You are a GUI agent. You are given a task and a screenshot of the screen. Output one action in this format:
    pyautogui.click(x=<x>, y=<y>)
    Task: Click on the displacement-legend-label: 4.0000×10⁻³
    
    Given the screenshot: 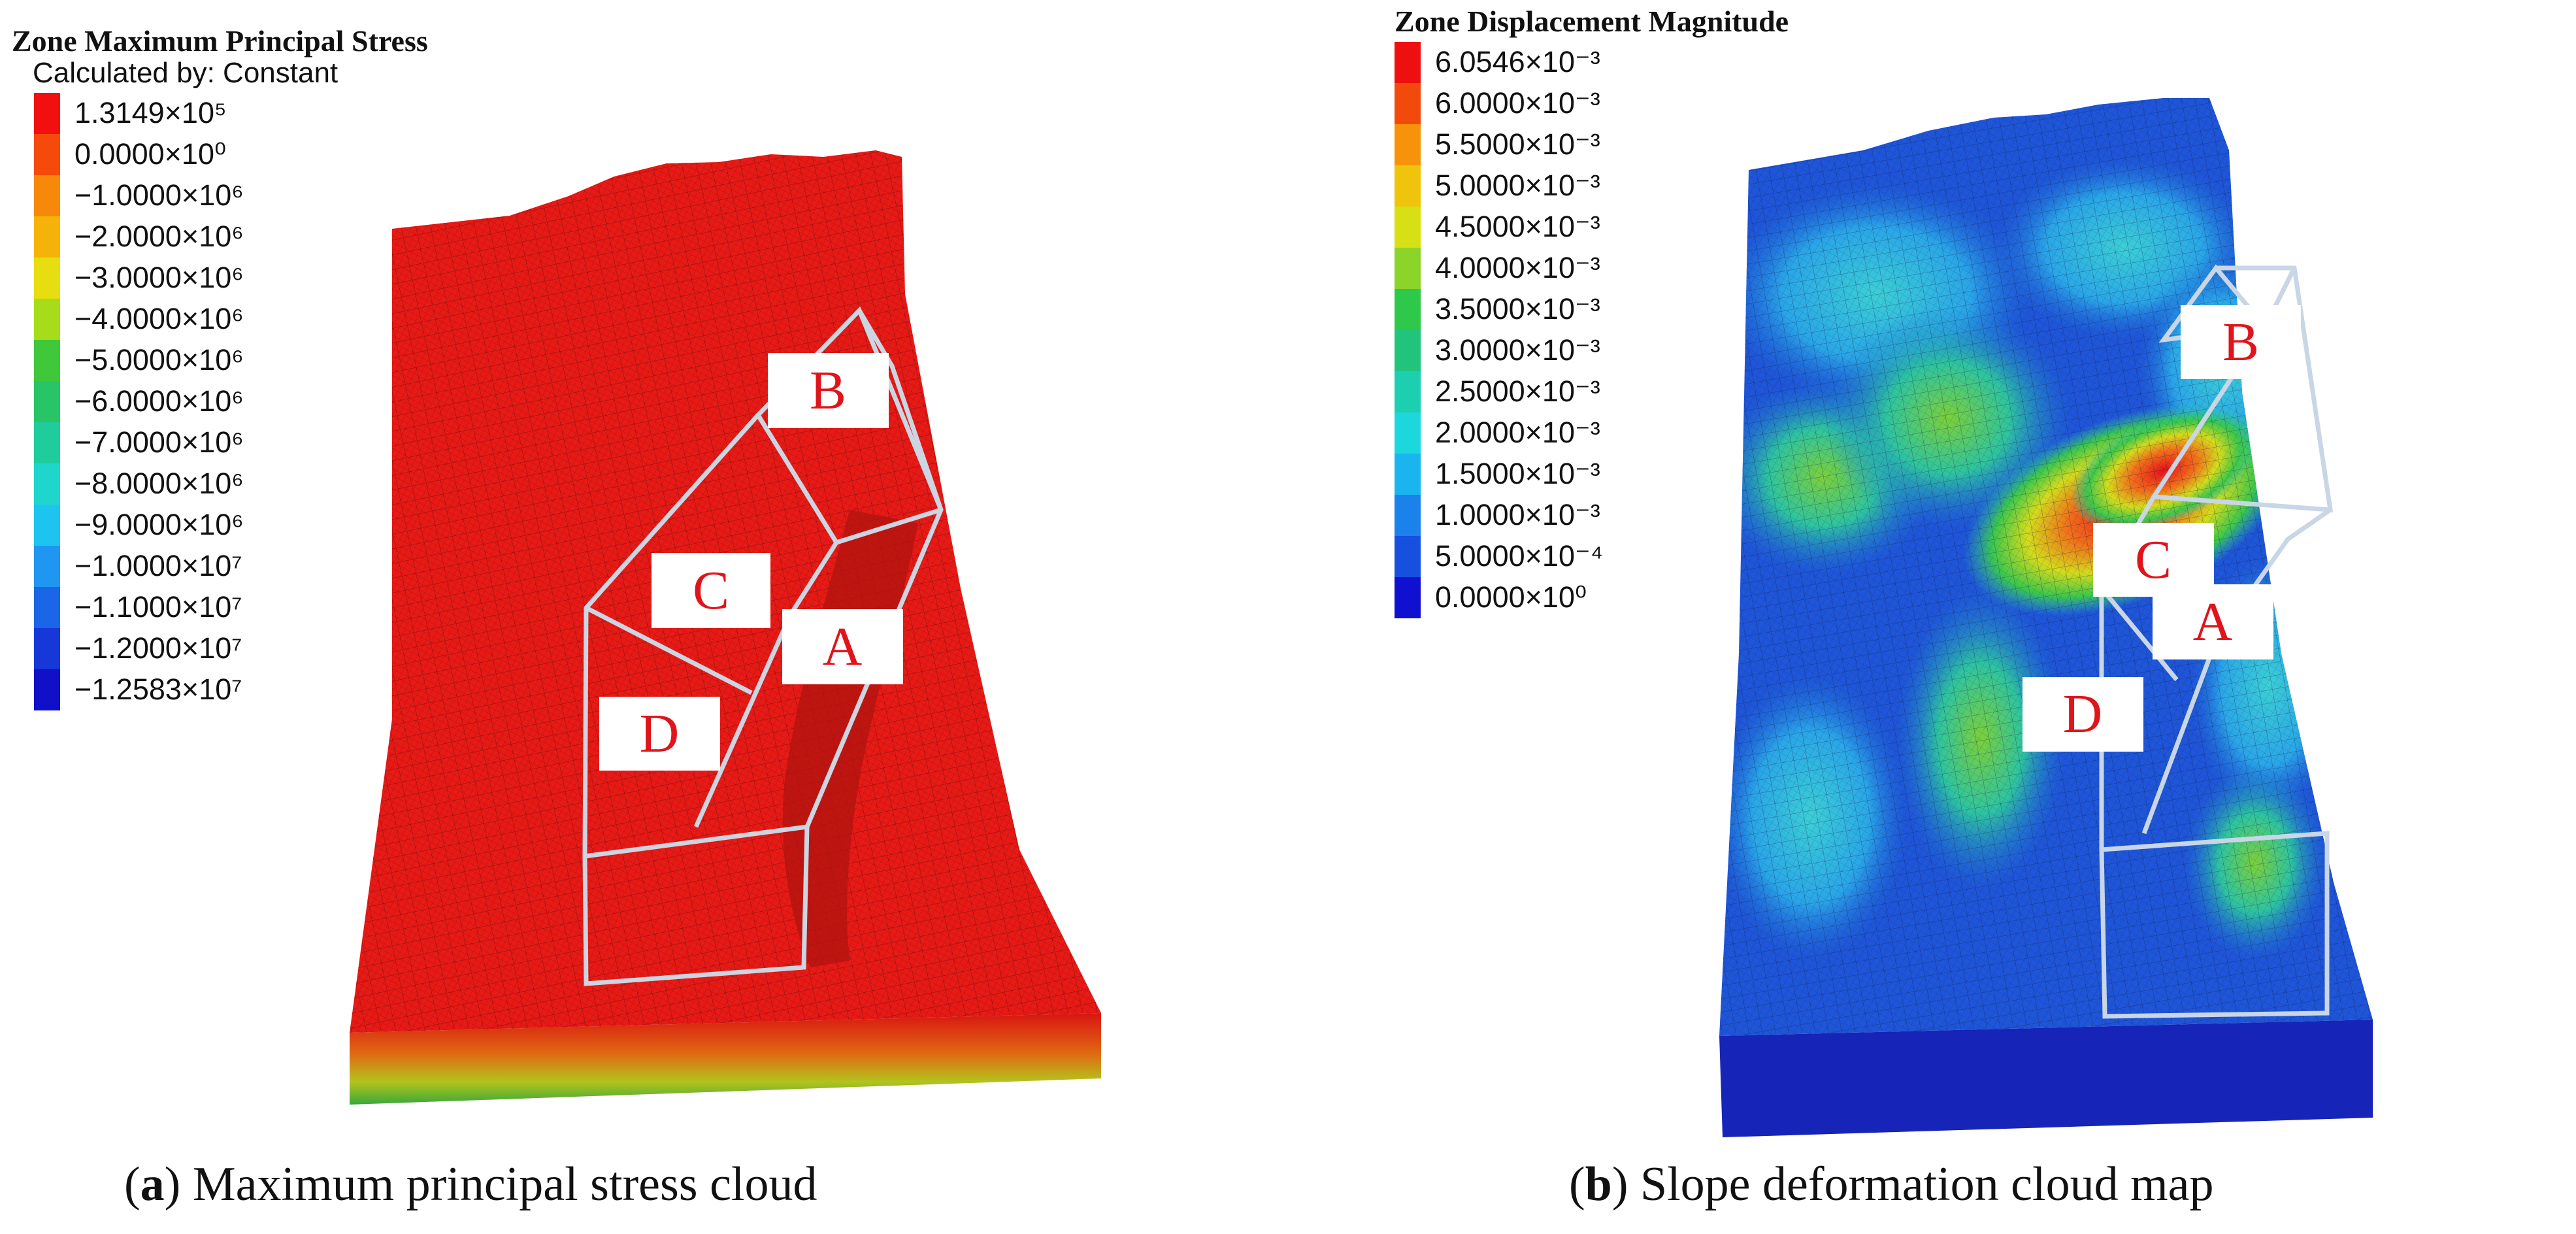 What is the action you would take?
    pyautogui.click(x=1517, y=267)
    